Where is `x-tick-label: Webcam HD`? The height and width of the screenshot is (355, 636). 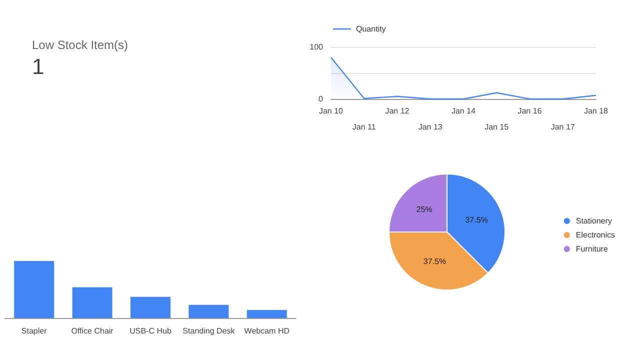 x-tick-label: Webcam HD is located at coordinates (267, 331).